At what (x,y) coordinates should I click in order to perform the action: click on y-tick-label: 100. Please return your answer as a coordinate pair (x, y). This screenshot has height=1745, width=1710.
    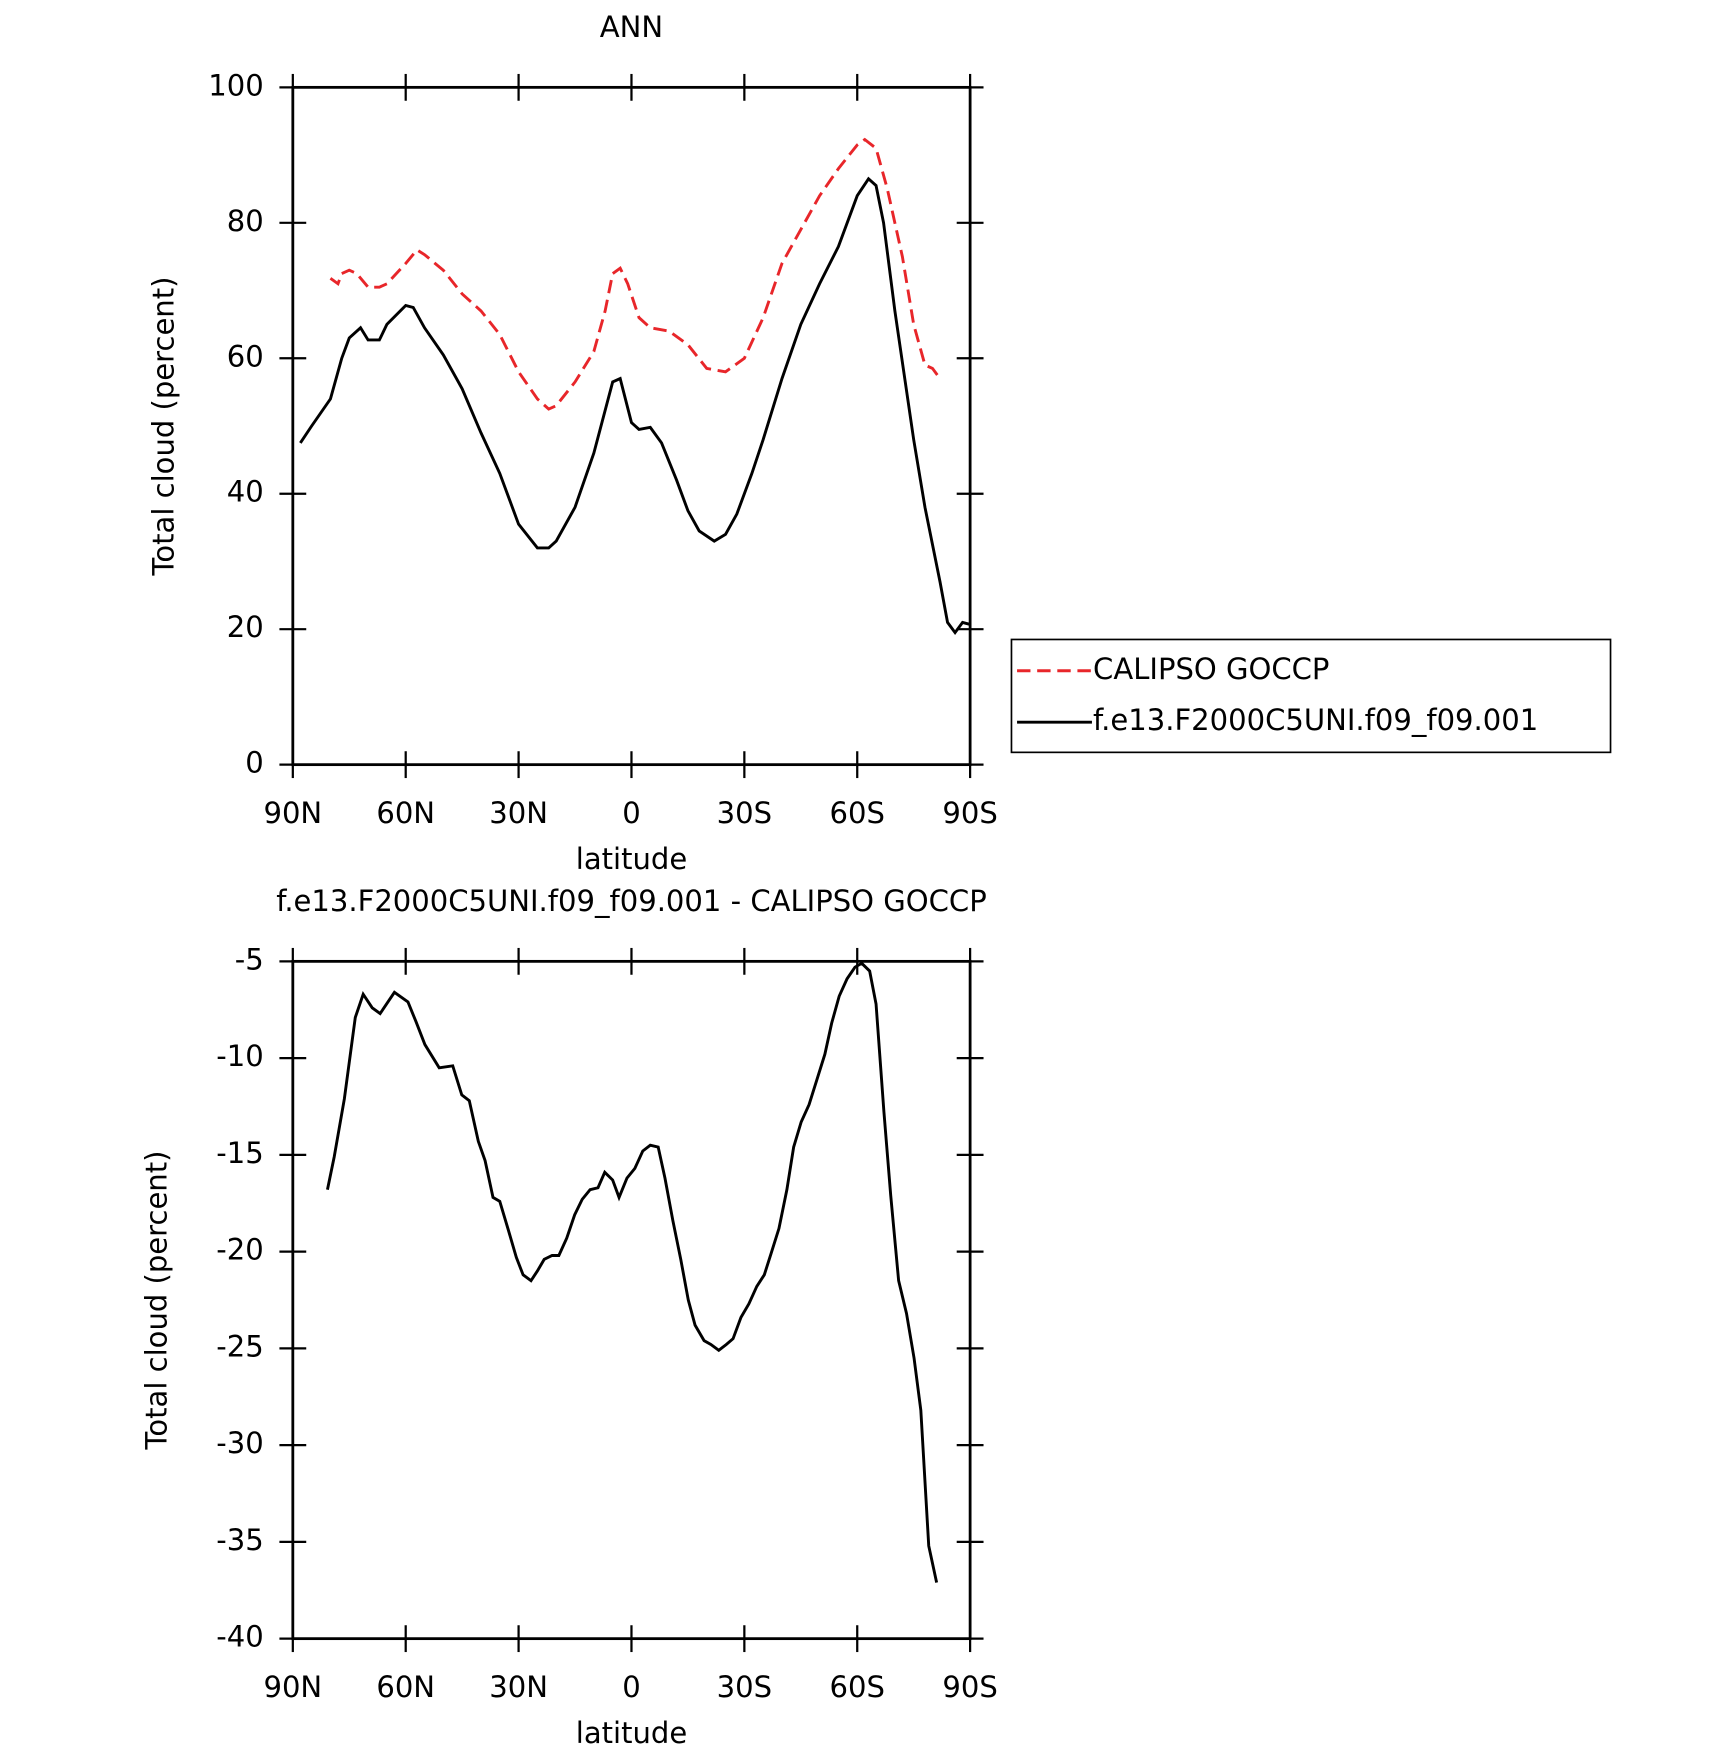
    Looking at the image, I should click on (235, 85).